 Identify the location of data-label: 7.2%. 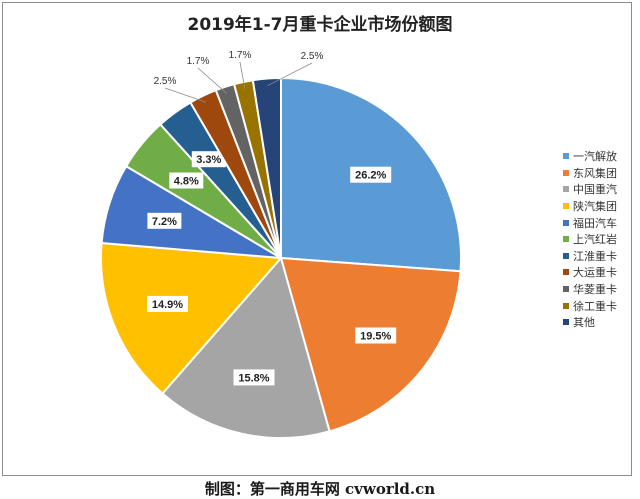
(164, 222).